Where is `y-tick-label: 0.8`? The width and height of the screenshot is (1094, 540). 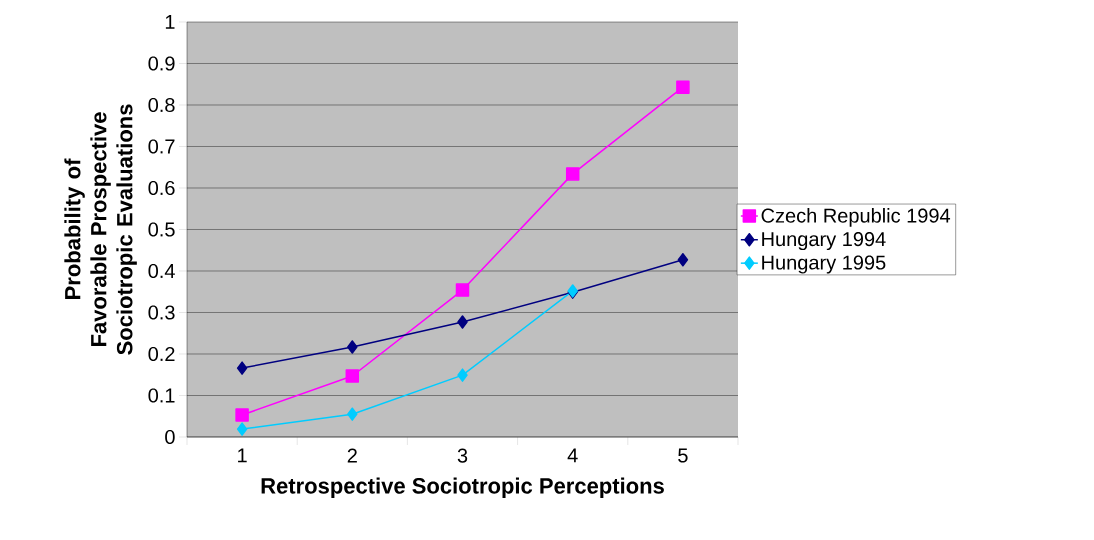
y-tick-label: 0.8 is located at coordinates (161, 105).